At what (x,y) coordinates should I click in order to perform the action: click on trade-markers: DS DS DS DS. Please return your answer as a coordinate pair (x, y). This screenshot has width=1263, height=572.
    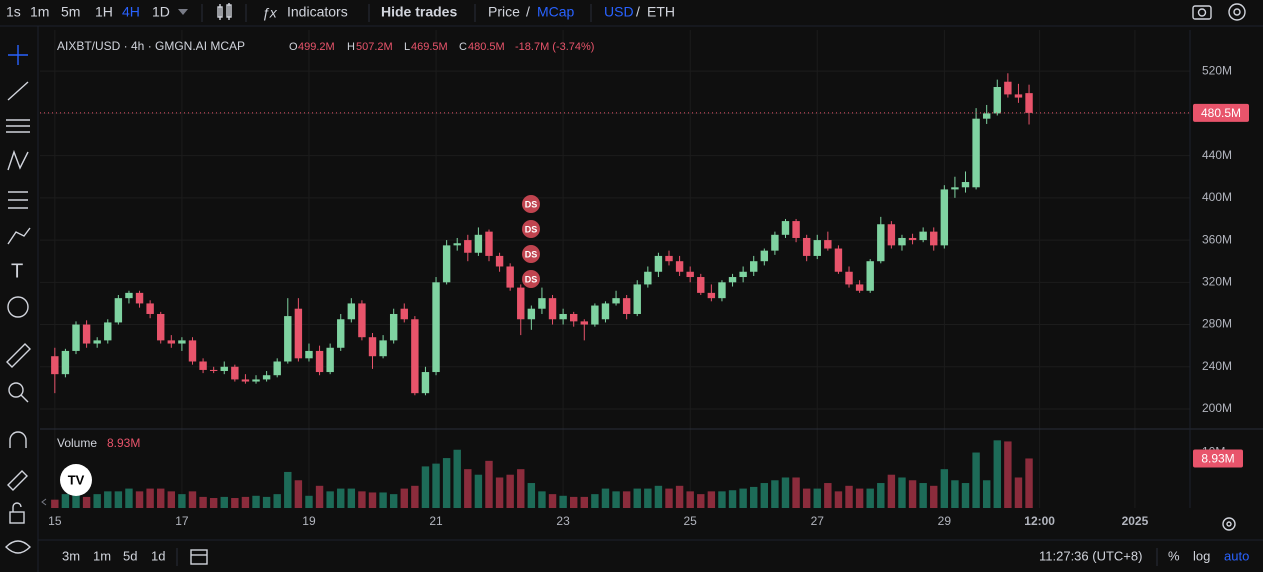
    Looking at the image, I should click on (531, 241).